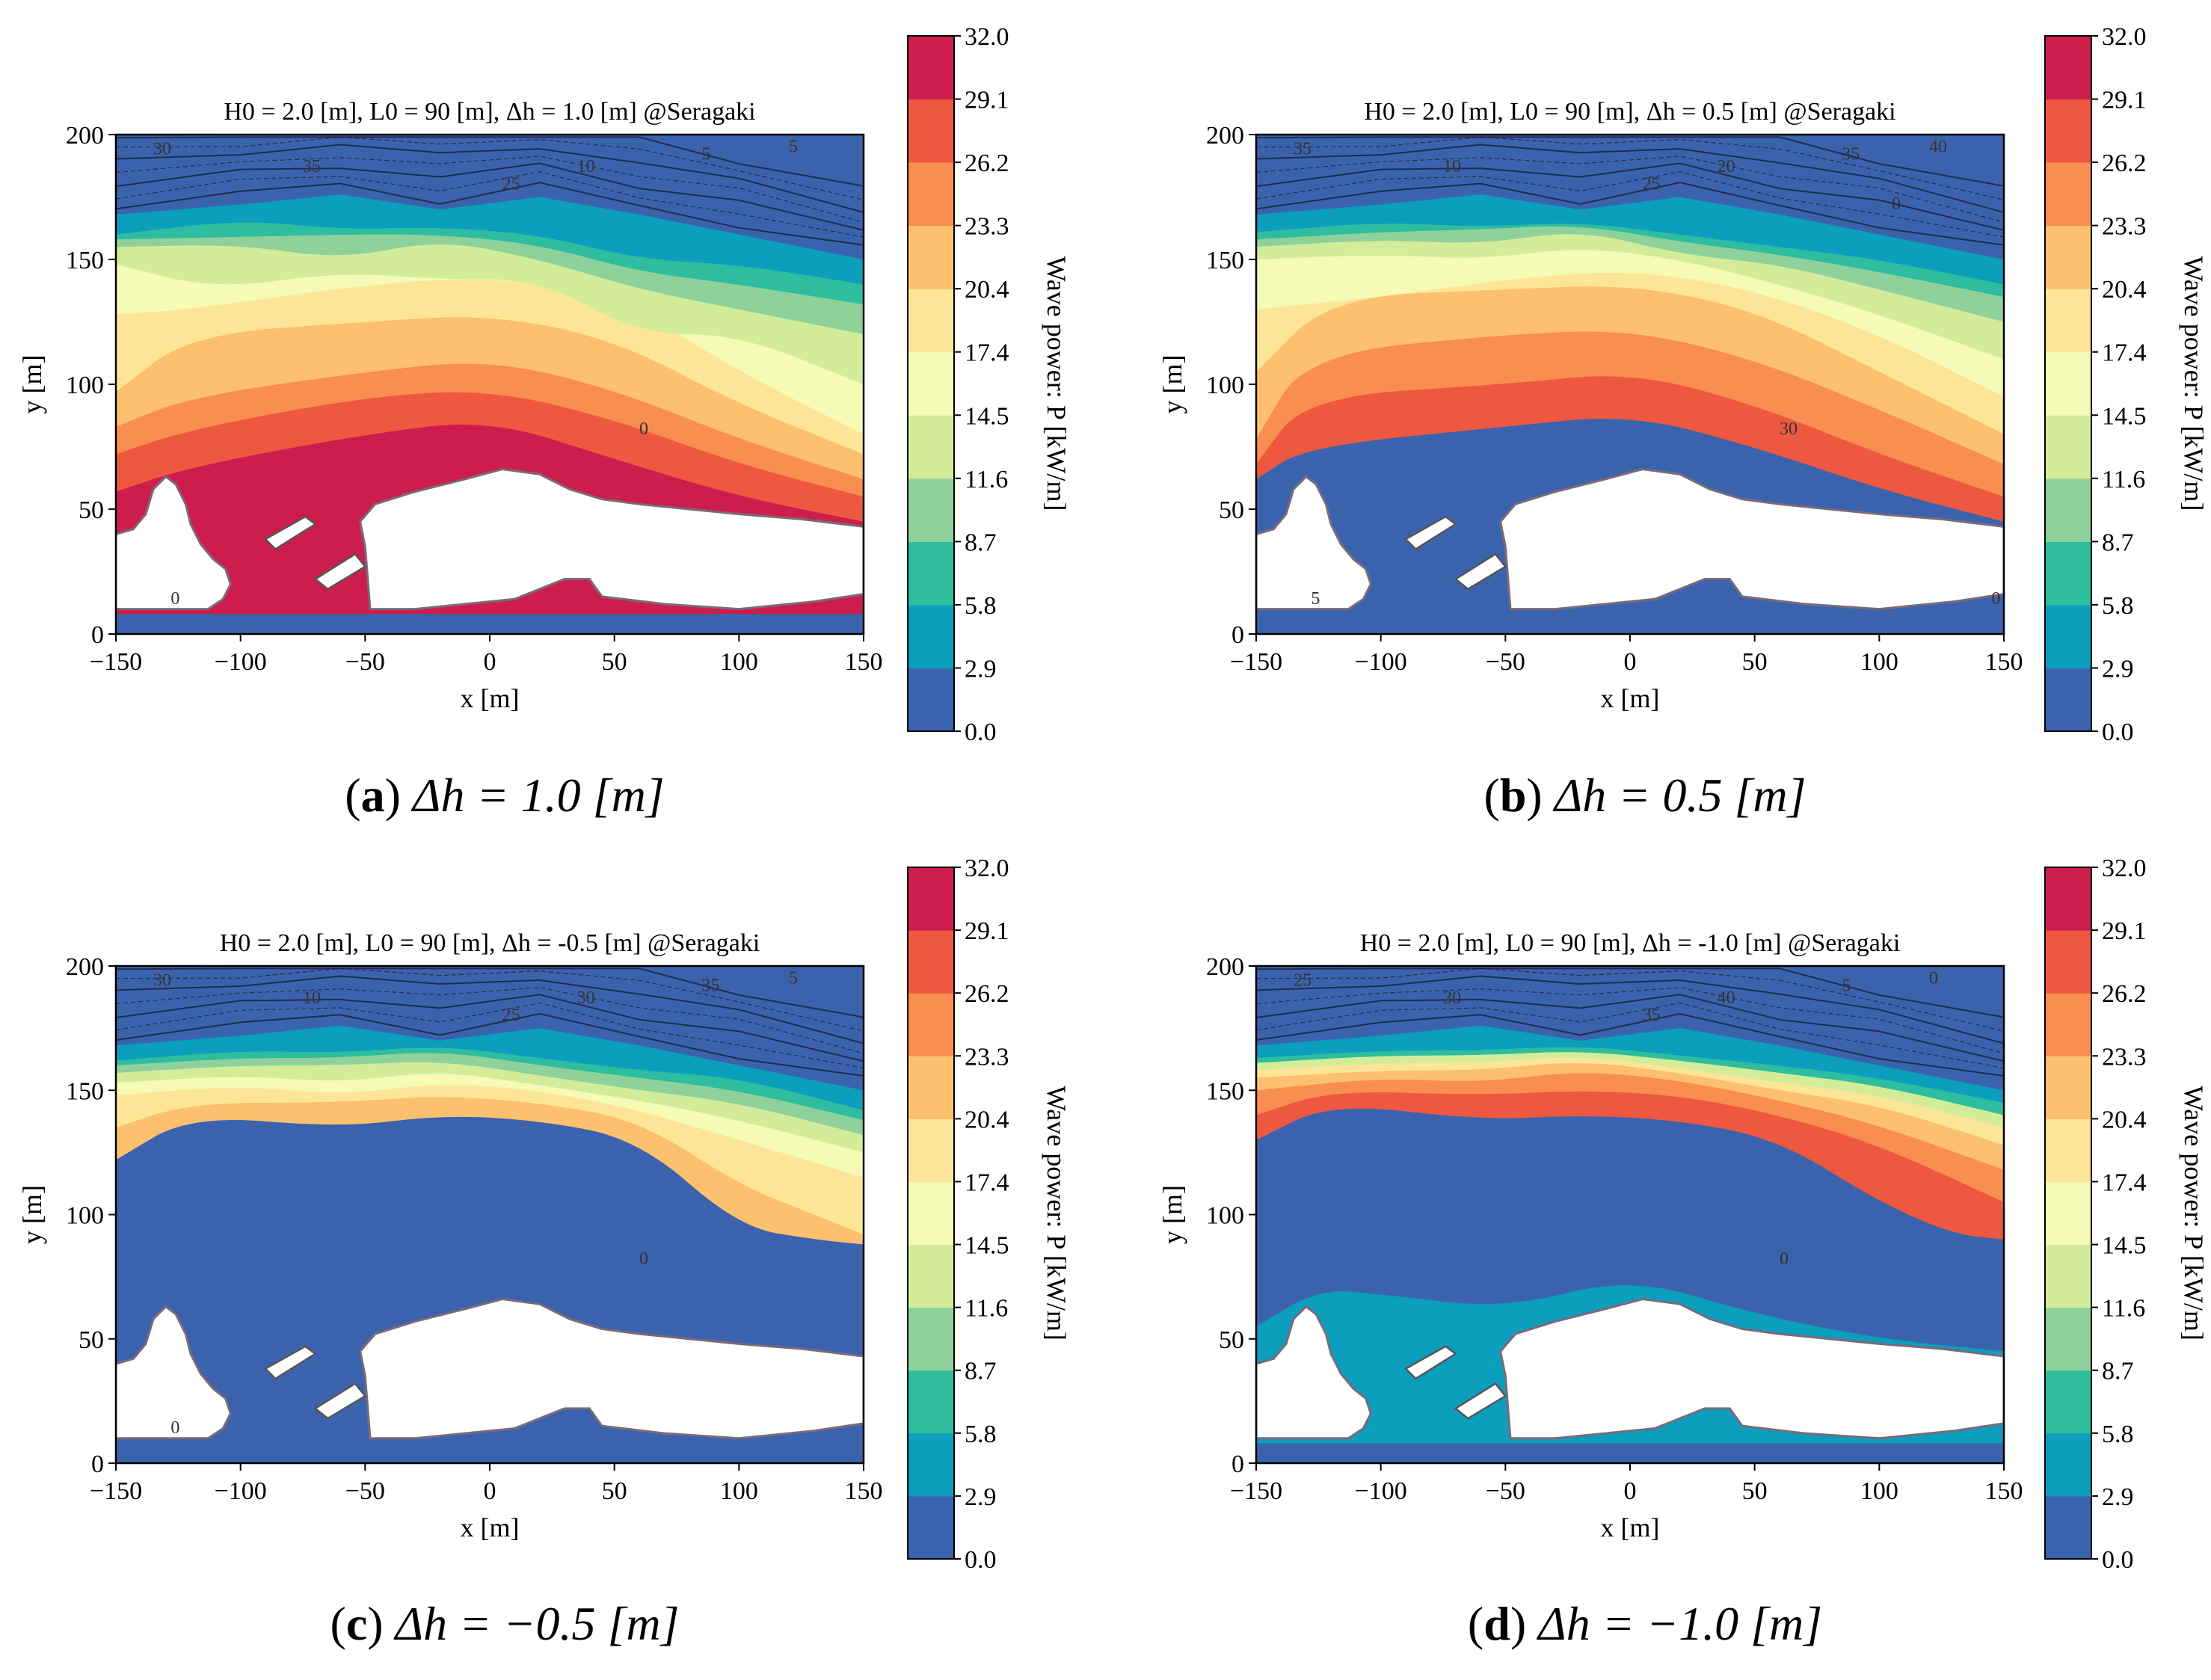  Describe the element at coordinates (91, 1340) in the screenshot. I see `y-tick-label: 50` at that location.